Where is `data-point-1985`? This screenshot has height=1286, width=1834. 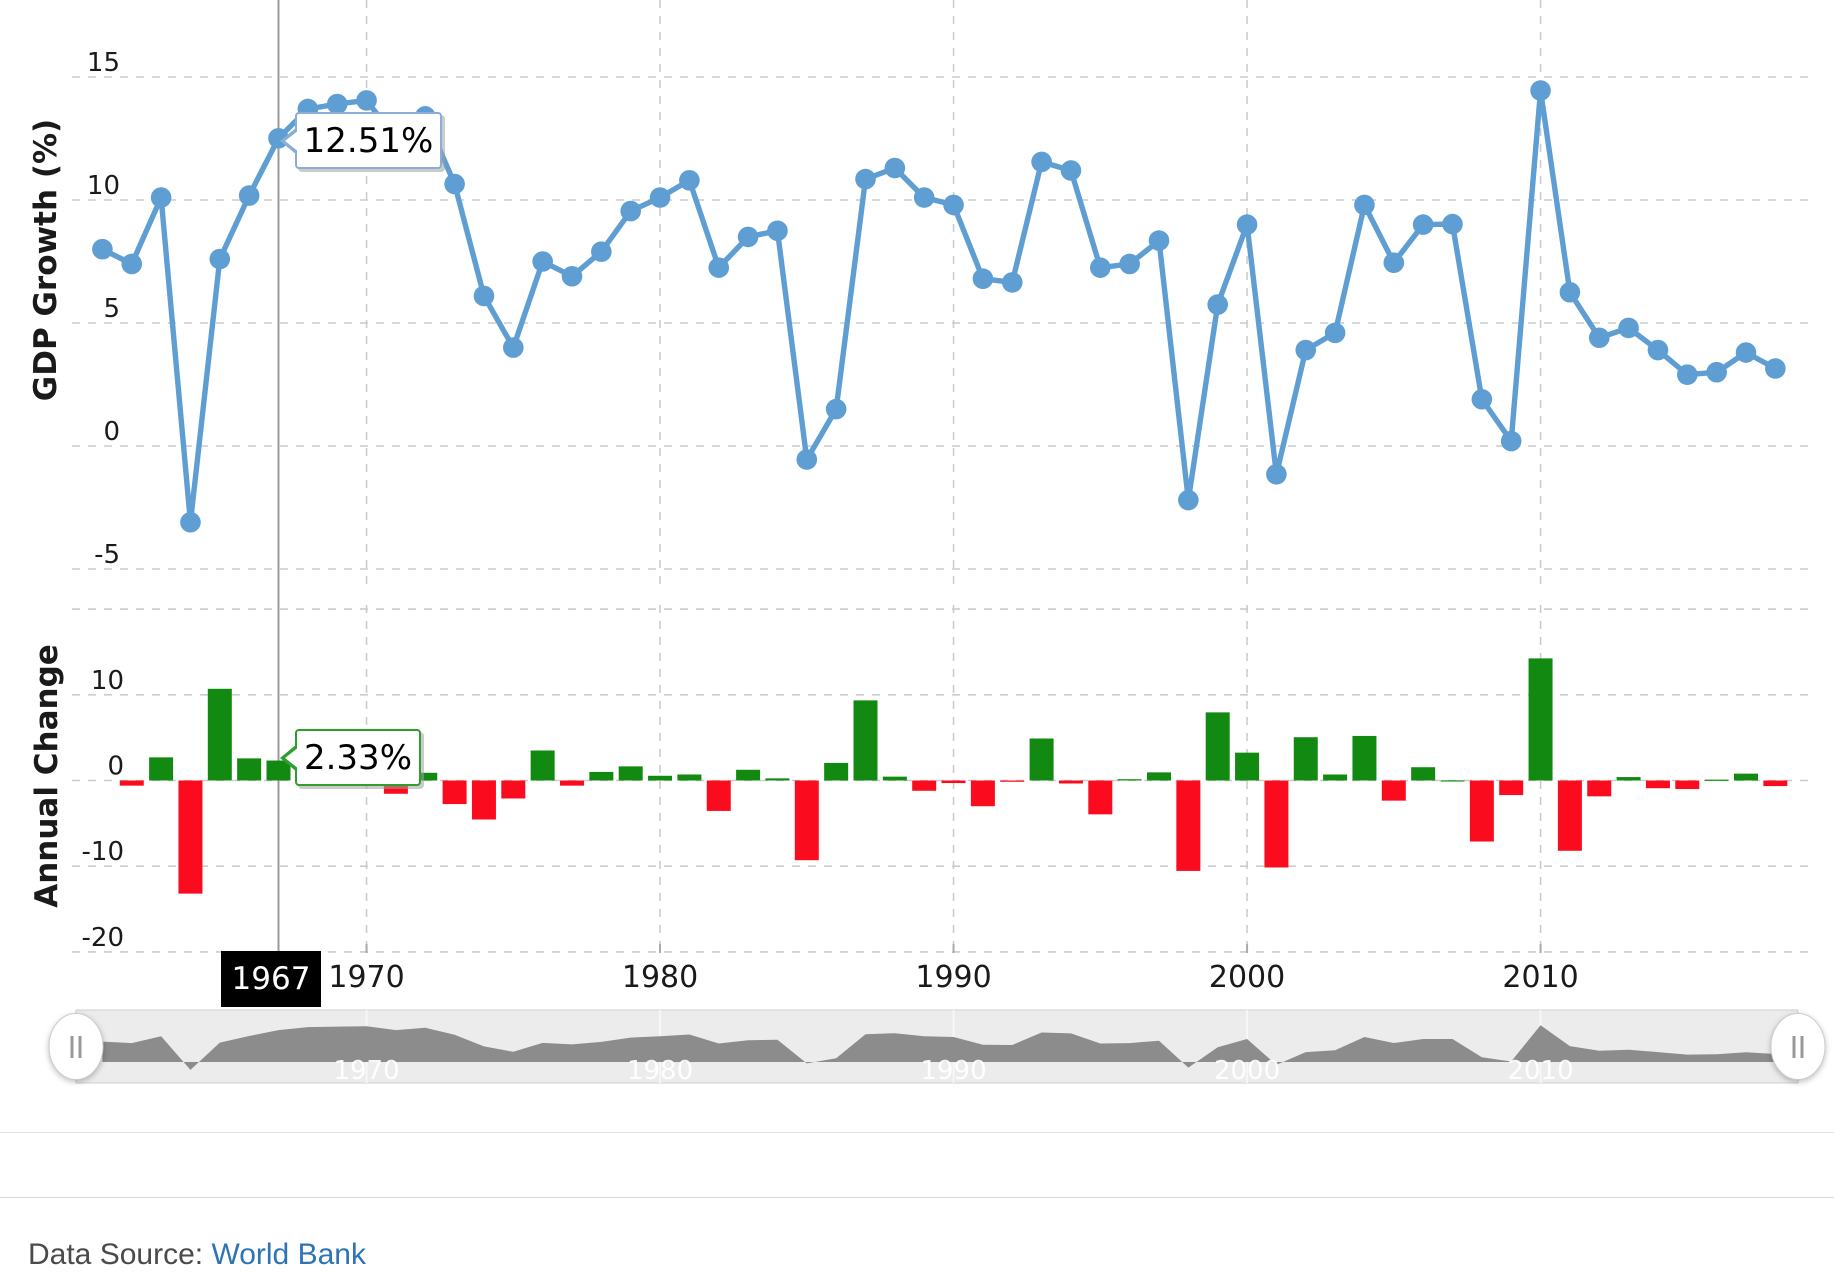
data-point-1985 is located at coordinates (807, 459).